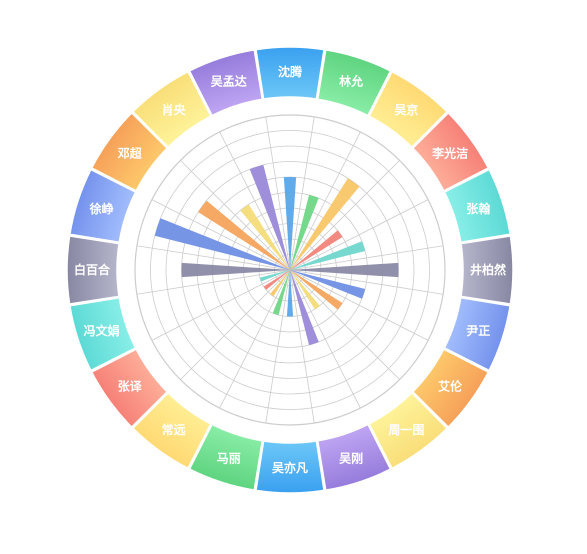 The height and width of the screenshot is (554, 587). What do you see at coordinates (229, 81) in the screenshot?
I see `category-label-19: 吴孟达` at bounding box center [229, 81].